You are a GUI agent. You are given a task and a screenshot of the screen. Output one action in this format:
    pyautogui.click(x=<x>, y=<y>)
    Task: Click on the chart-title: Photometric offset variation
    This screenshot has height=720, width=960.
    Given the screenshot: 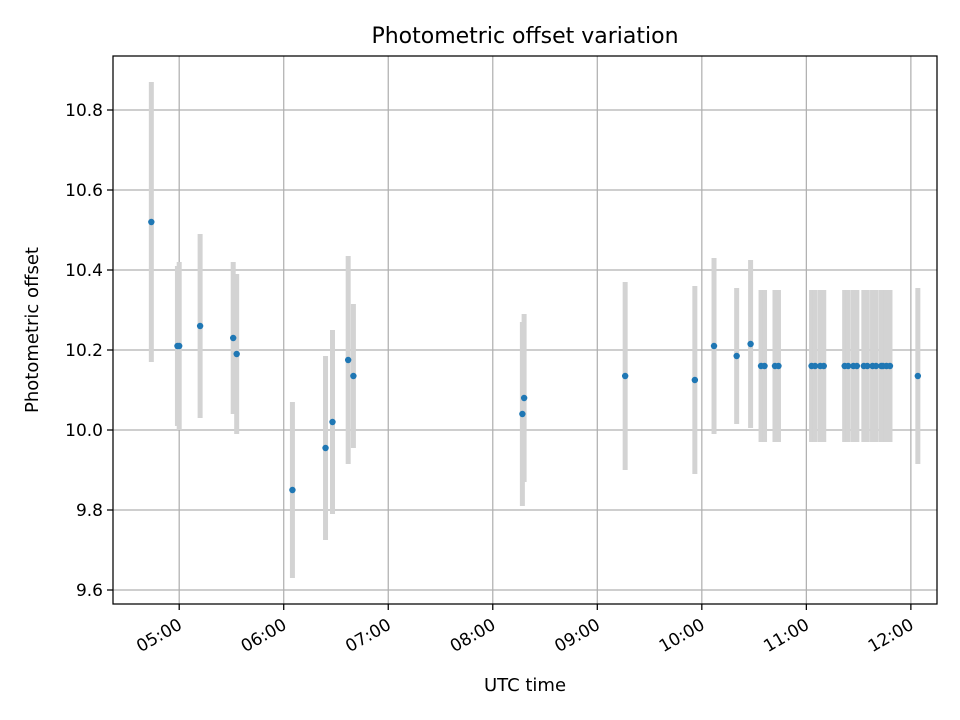 What is the action you would take?
    pyautogui.click(x=524, y=36)
    